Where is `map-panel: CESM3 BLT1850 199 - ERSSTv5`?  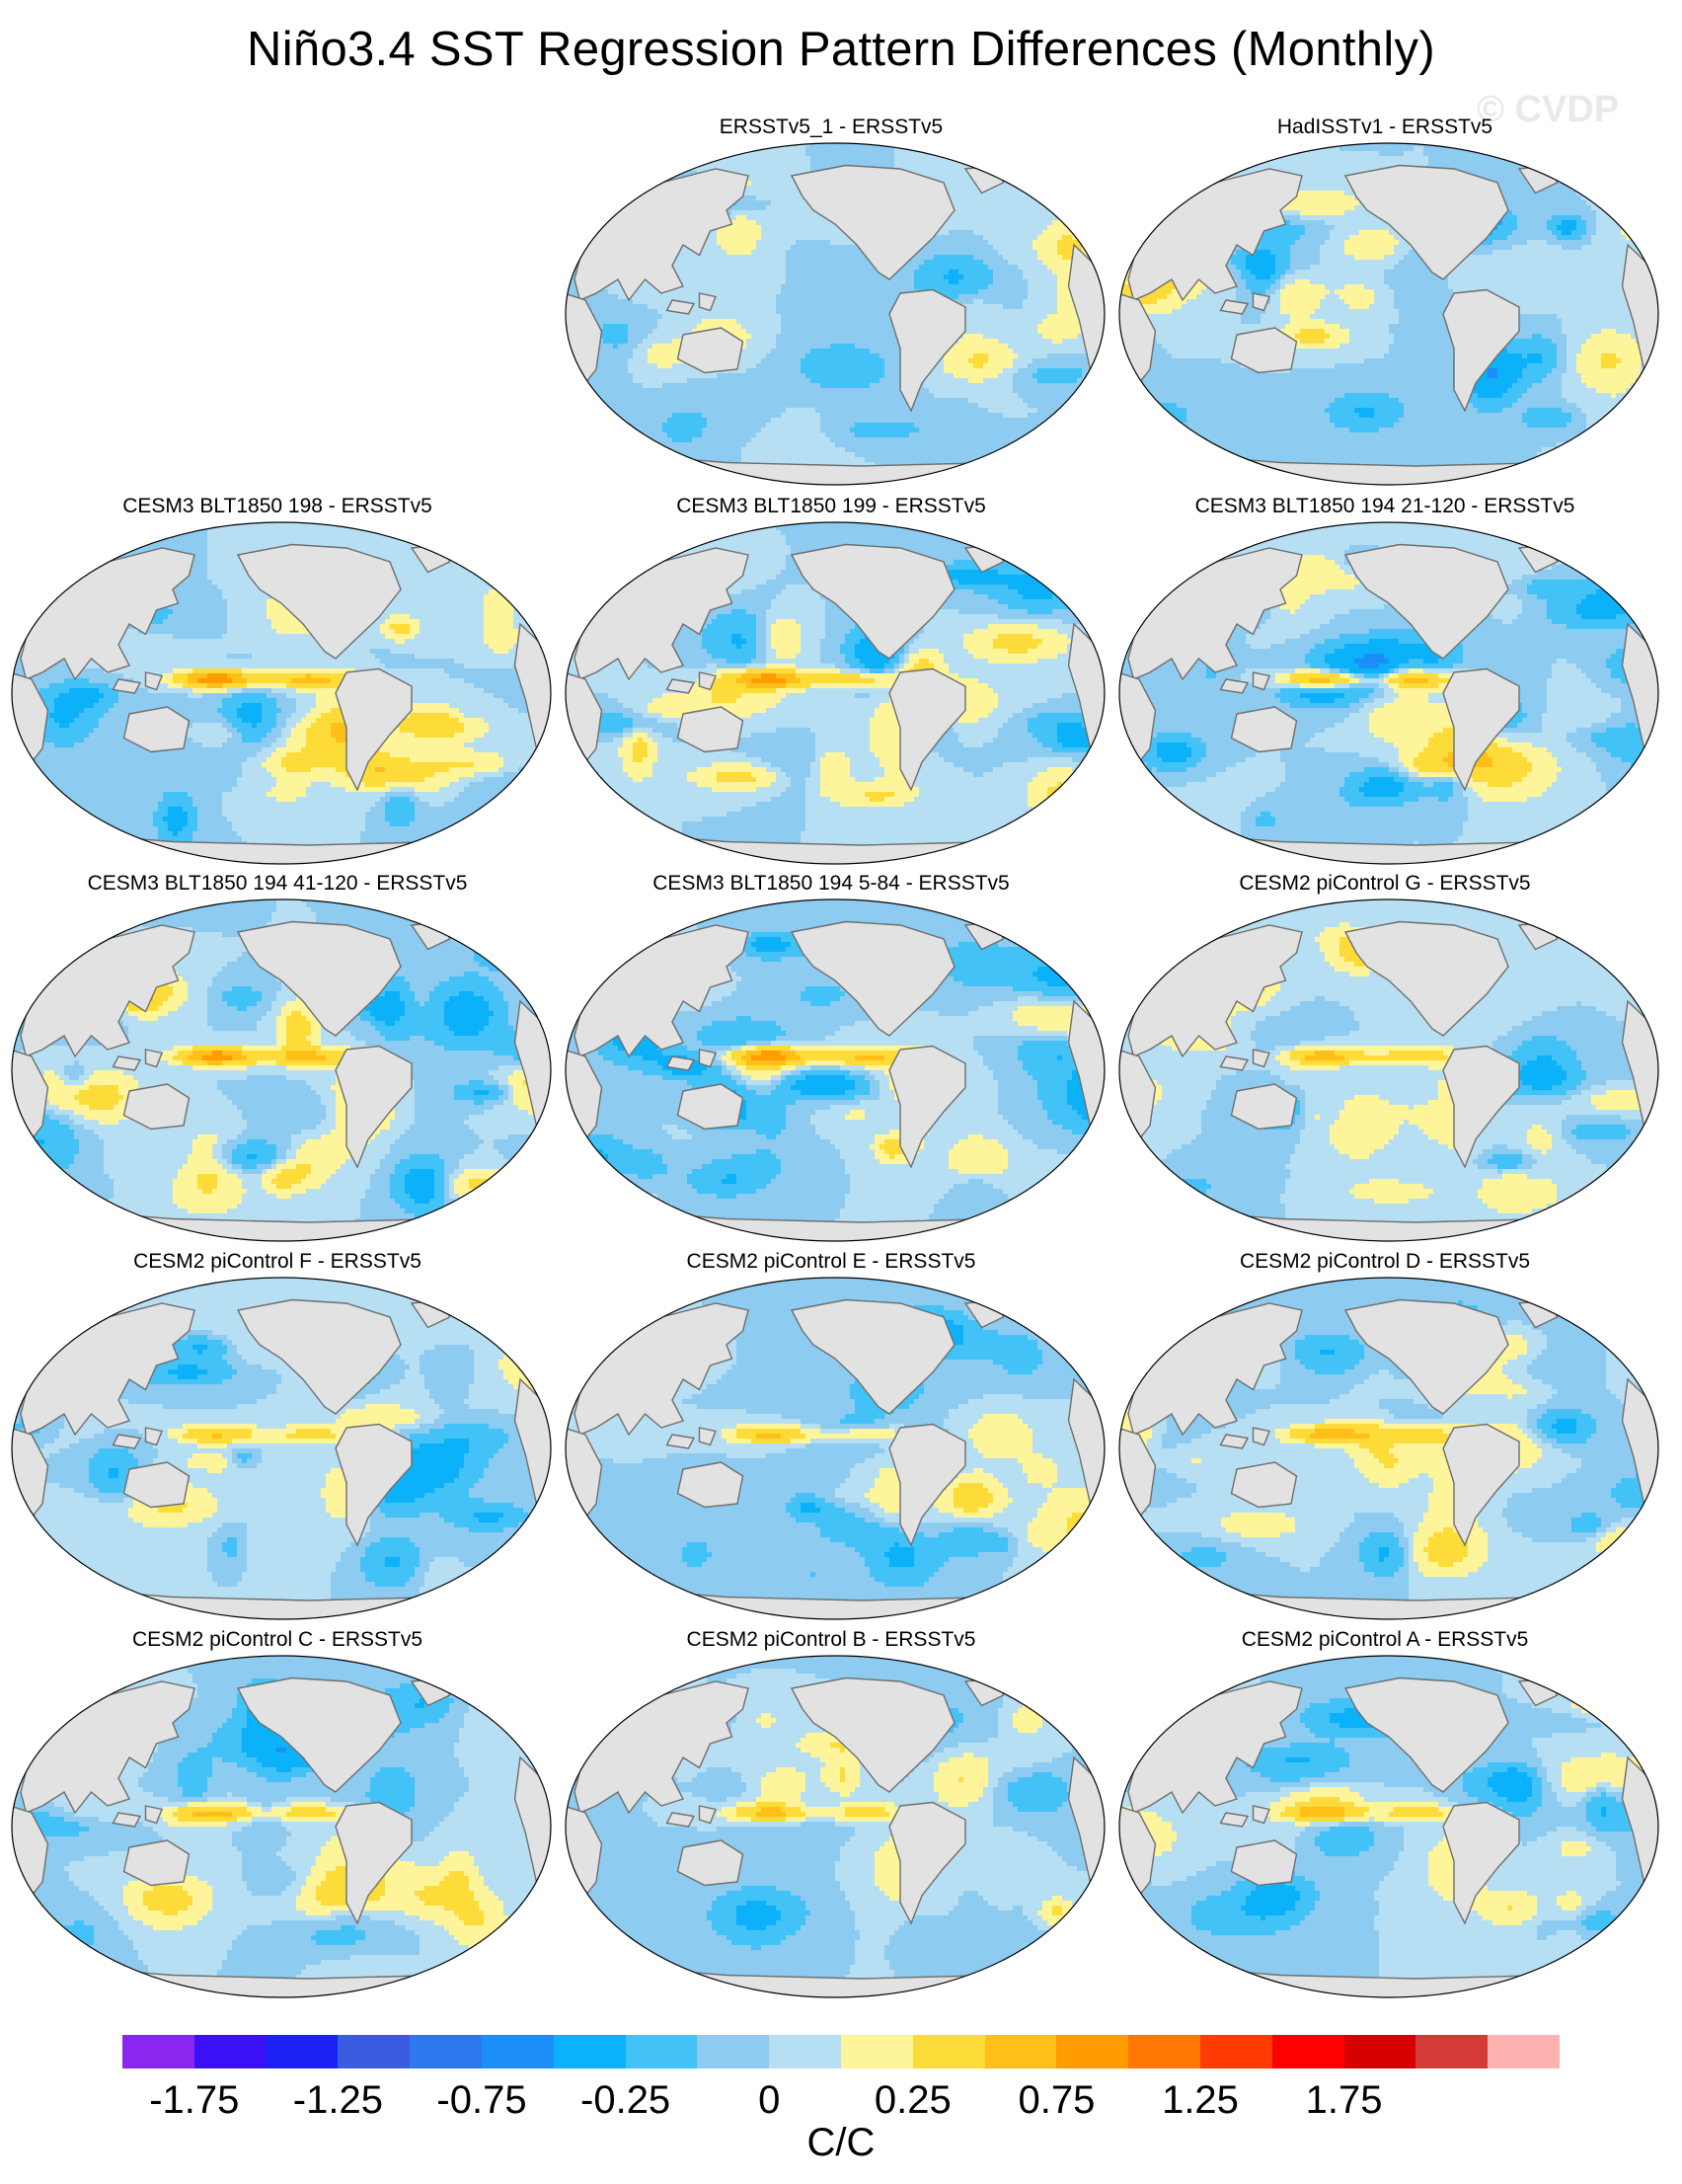
map-panel: CESM3 BLT1850 199 - ERSSTv5 is located at coordinates (831, 683).